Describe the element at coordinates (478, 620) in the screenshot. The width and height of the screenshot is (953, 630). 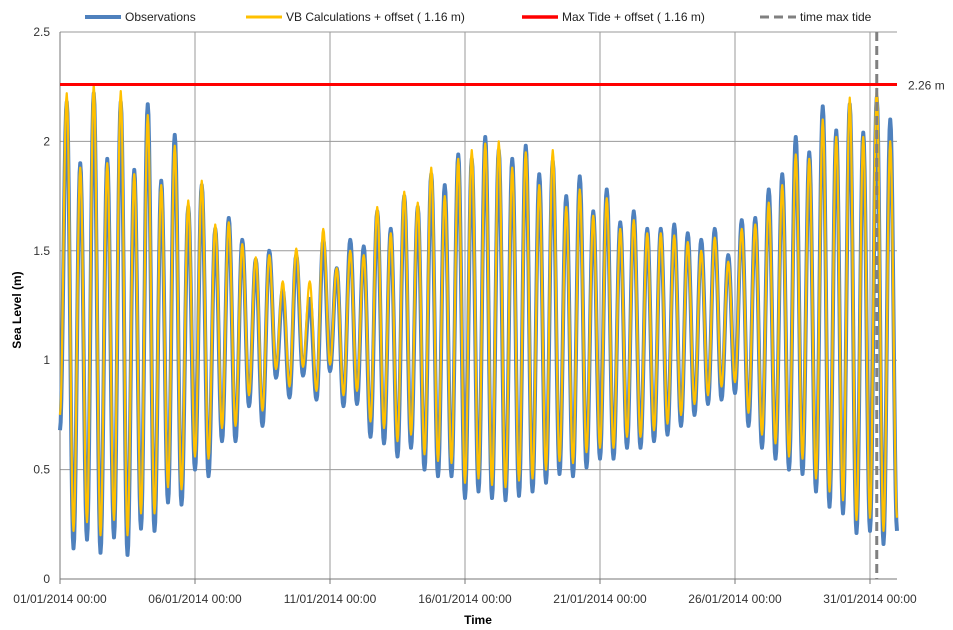
I see `x-axis-title: Time` at that location.